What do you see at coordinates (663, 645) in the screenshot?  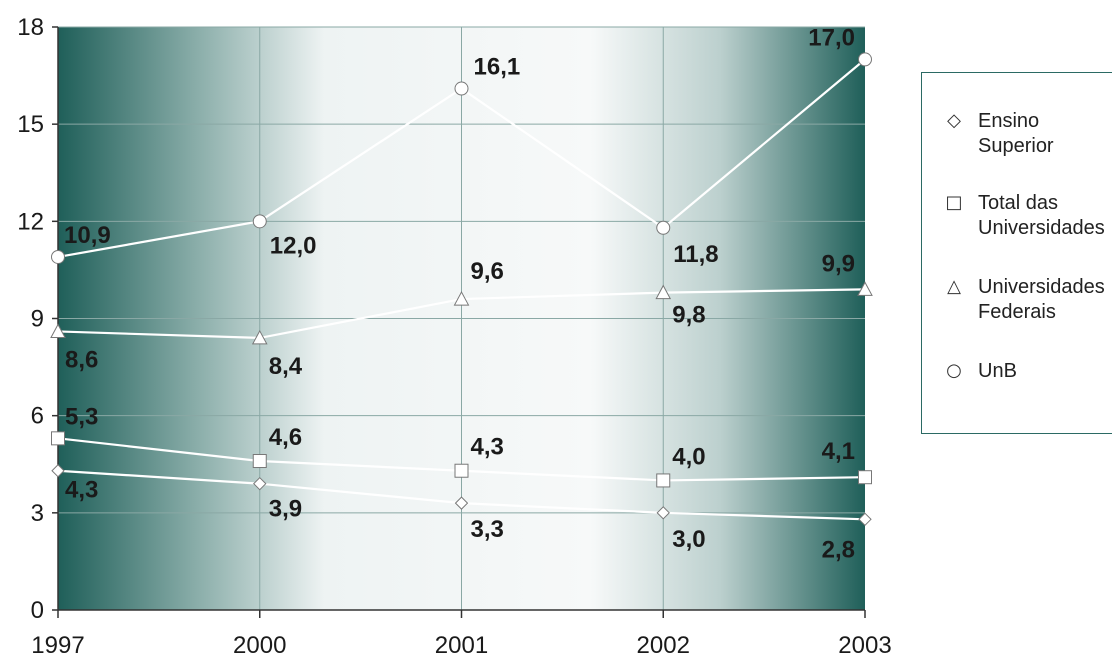 I see `x-tick-label: 2002` at bounding box center [663, 645].